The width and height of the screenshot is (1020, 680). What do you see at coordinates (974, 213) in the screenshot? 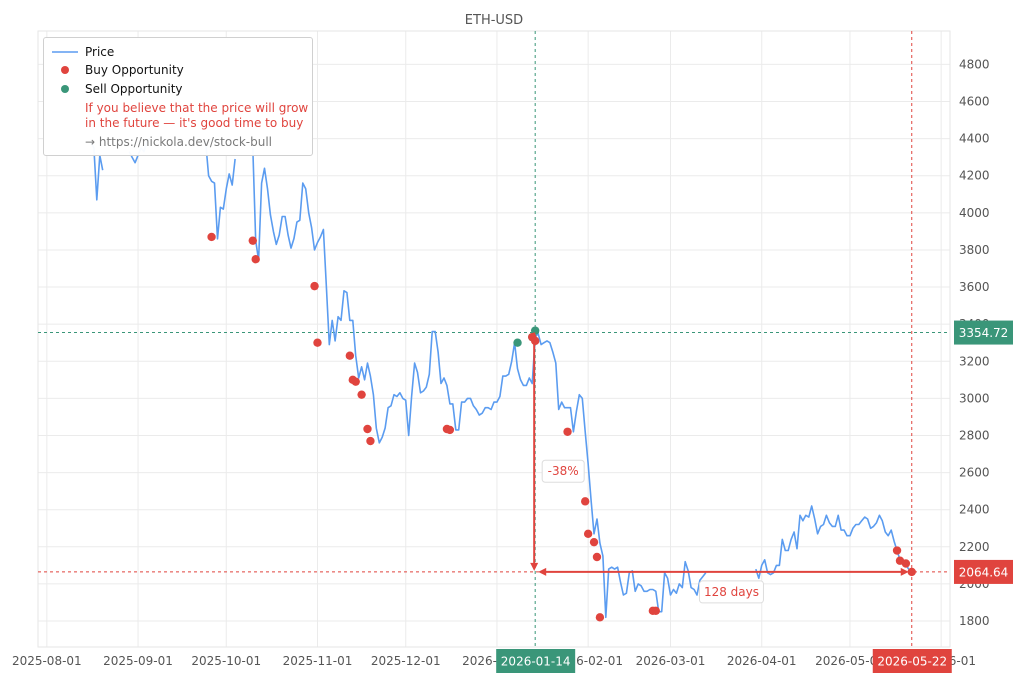
I see `y-tick-label: 4000` at bounding box center [974, 213].